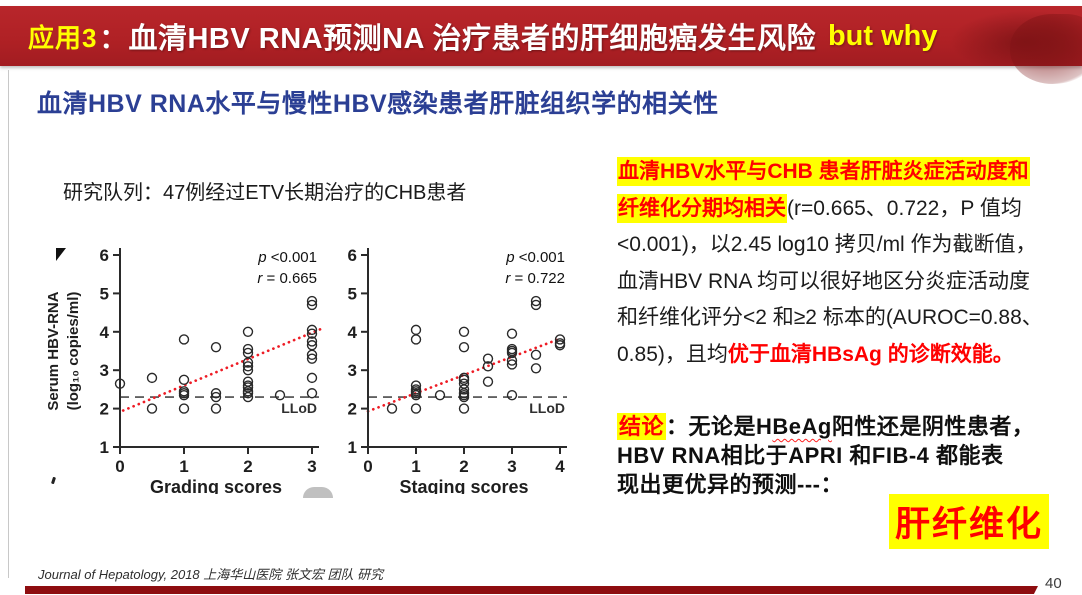  Describe the element at coordinates (824, 281) in the screenshot. I see `text-line: 血清HBV RNA 均可以很好地区分炎症活动度` at that location.